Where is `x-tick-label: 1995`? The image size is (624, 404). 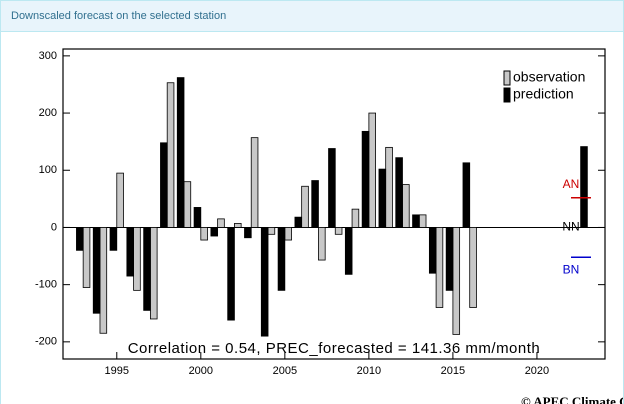 x-tick-label: 1995 is located at coordinates (117, 371).